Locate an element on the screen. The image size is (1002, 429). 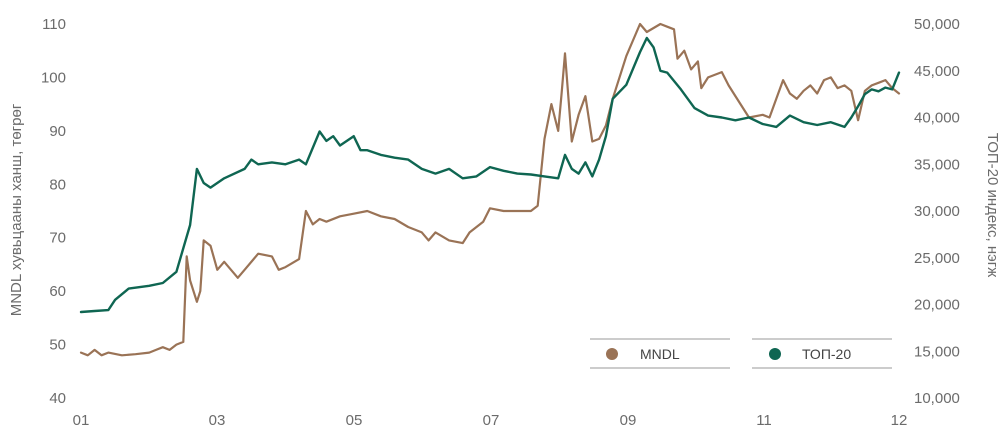
left-tick-label: 90 is located at coordinates (57, 131).